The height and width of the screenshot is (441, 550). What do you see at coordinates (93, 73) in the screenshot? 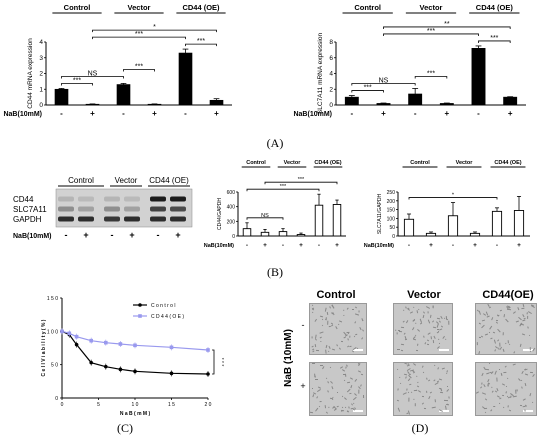
I see `chart-a1-sig-label: NS` at bounding box center [93, 73].